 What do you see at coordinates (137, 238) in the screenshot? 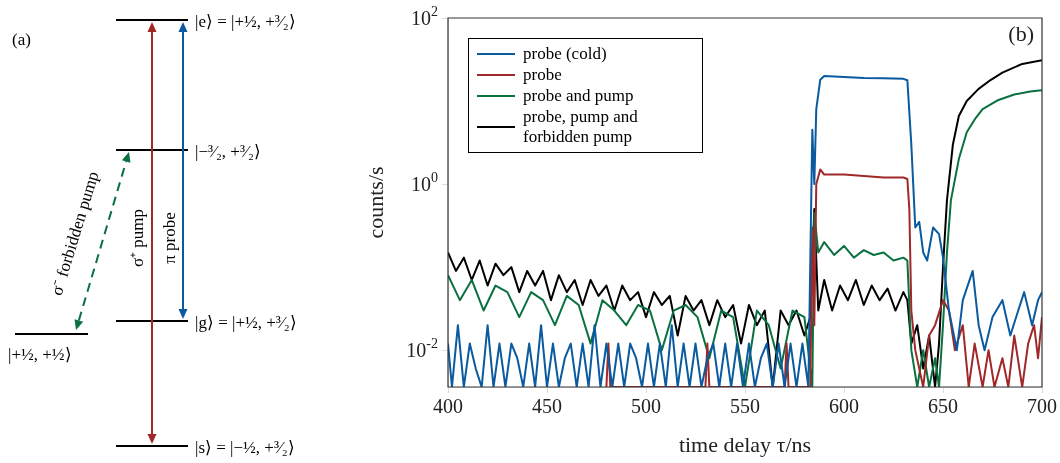
I see `text: σ⁺ pump` at bounding box center [137, 238].